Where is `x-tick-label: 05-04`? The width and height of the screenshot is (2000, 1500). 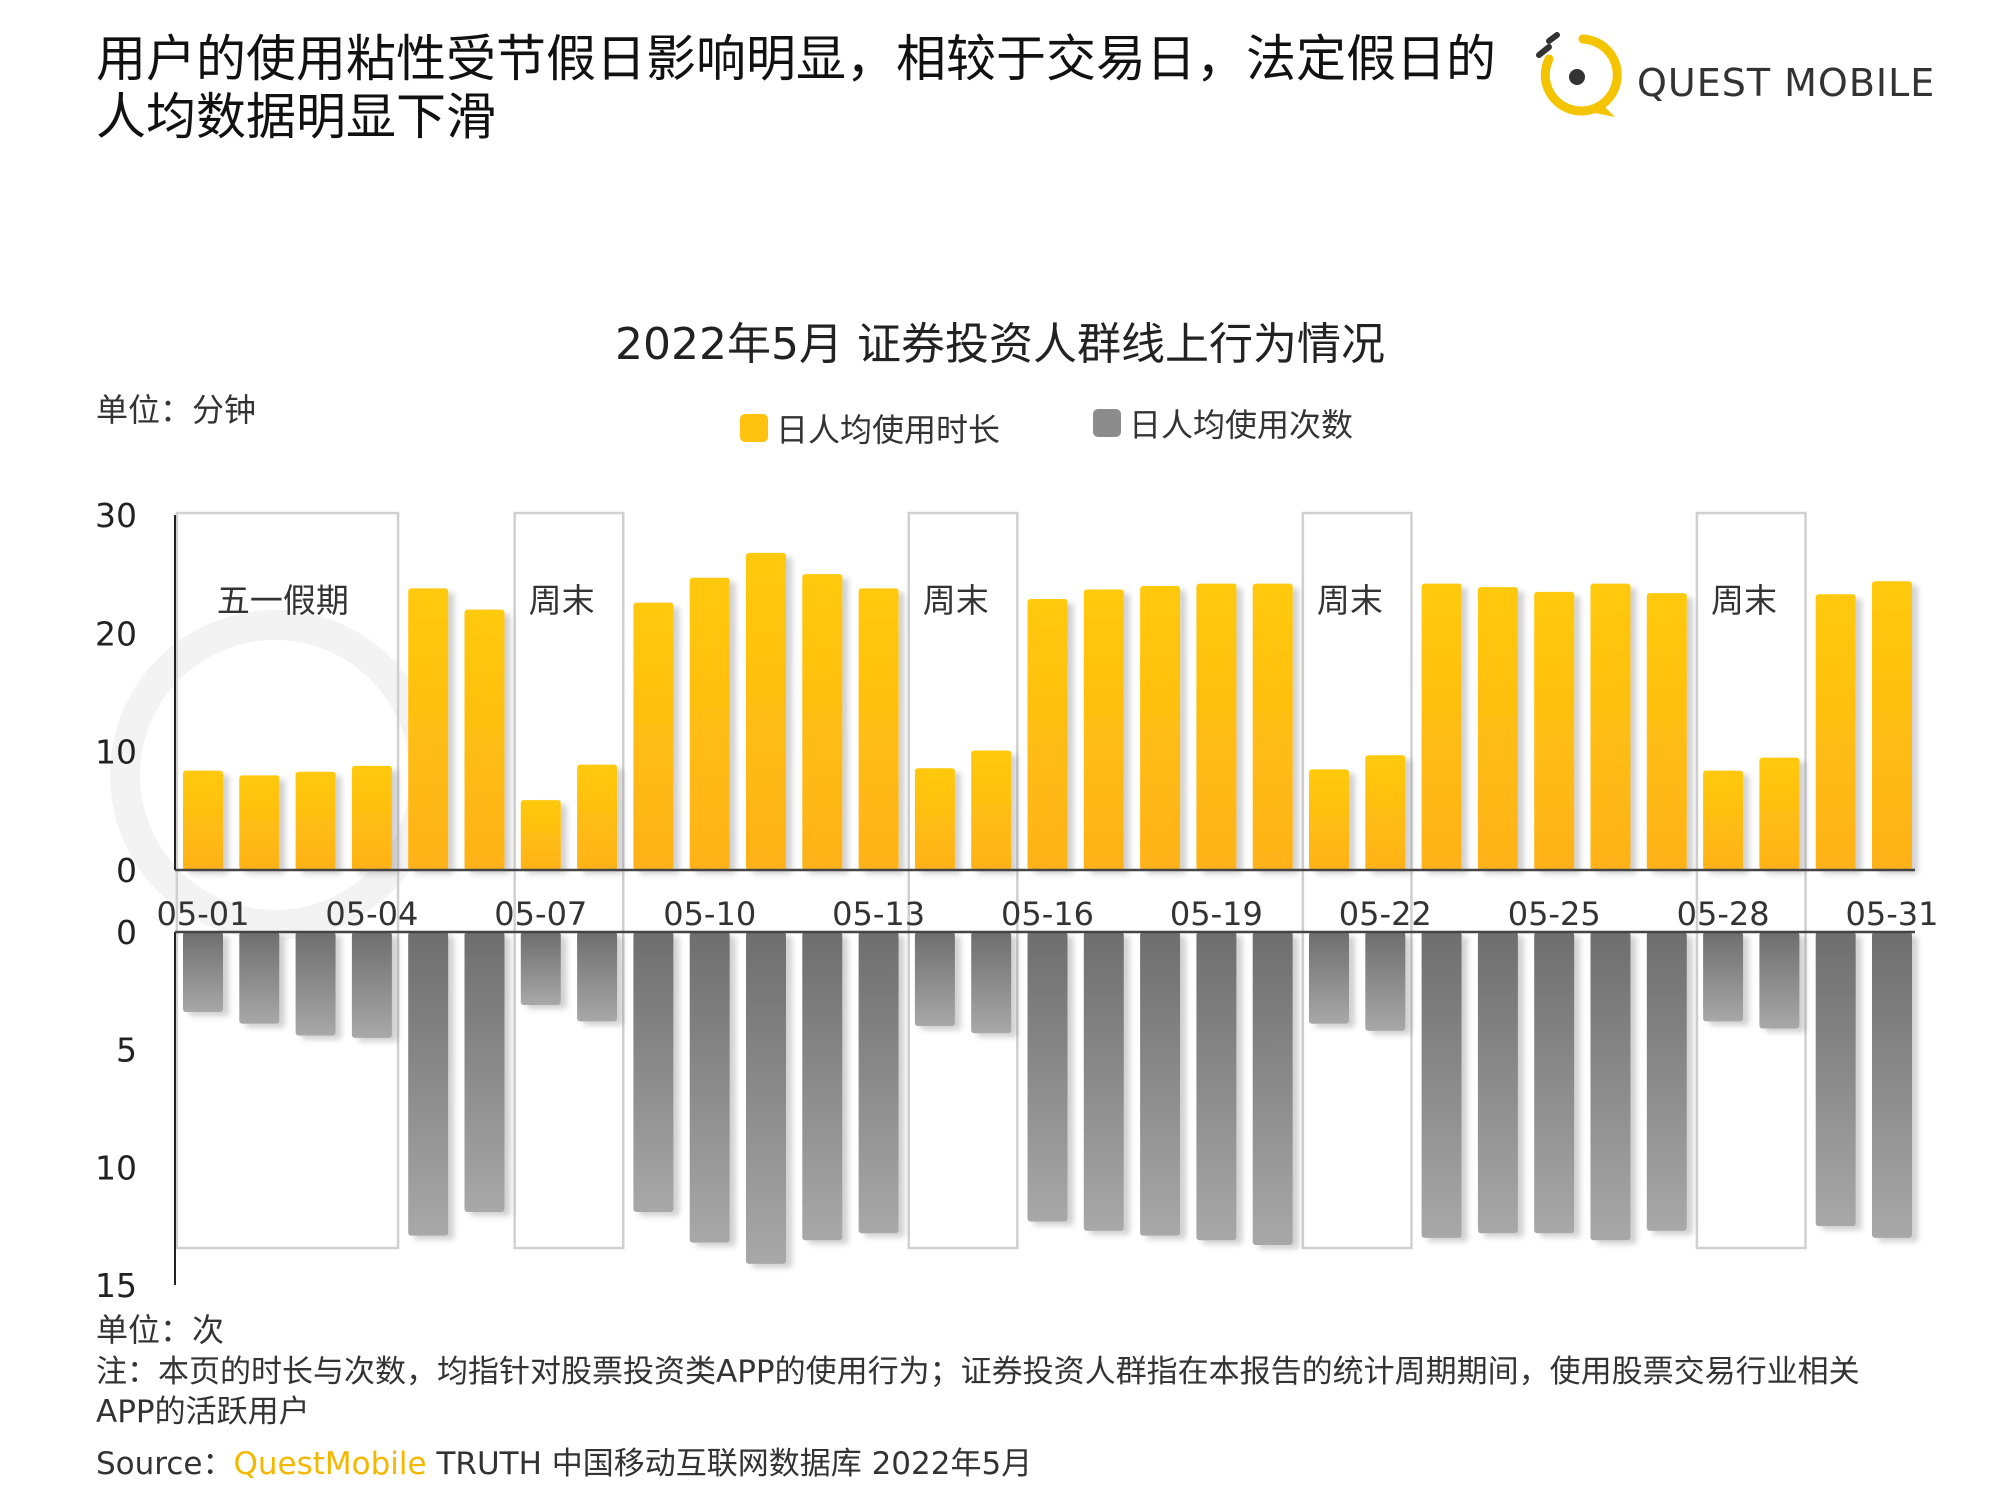 x-tick-label: 05-04 is located at coordinates (371, 914).